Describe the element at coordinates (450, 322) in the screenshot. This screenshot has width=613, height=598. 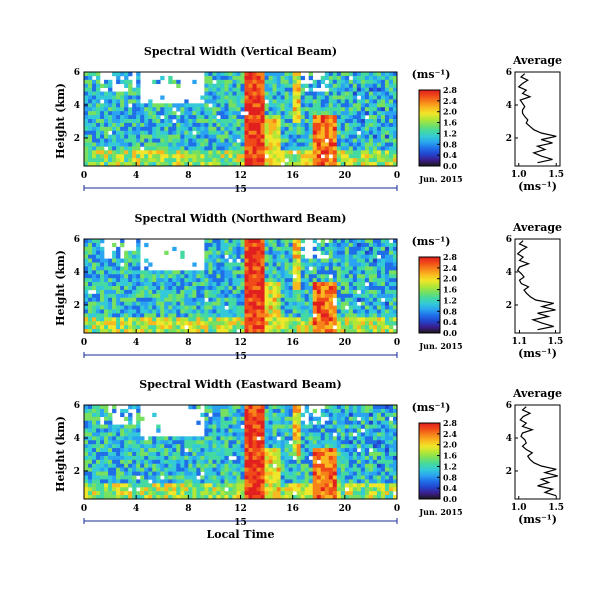
I see `colorbar-tick-label: 0.4` at that location.